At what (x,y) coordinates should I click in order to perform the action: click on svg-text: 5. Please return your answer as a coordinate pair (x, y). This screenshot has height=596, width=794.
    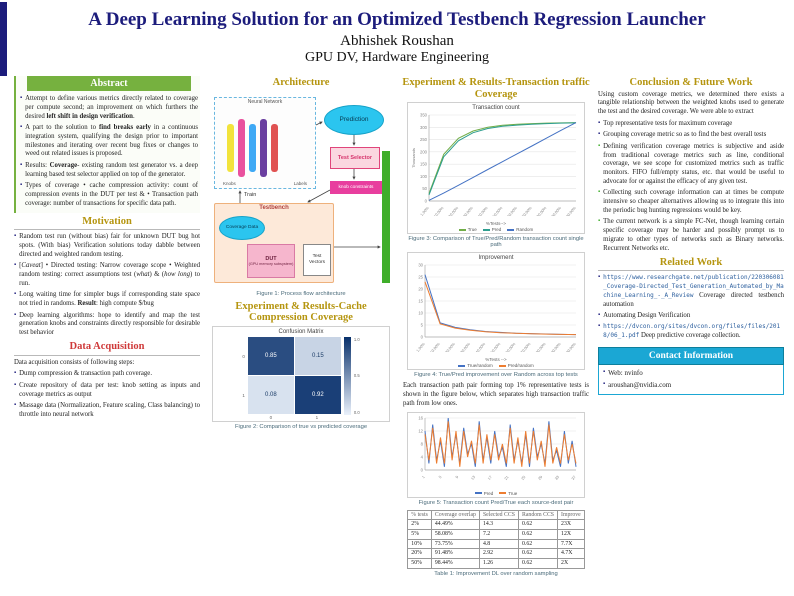
    Looking at the image, I should click on (440, 477).